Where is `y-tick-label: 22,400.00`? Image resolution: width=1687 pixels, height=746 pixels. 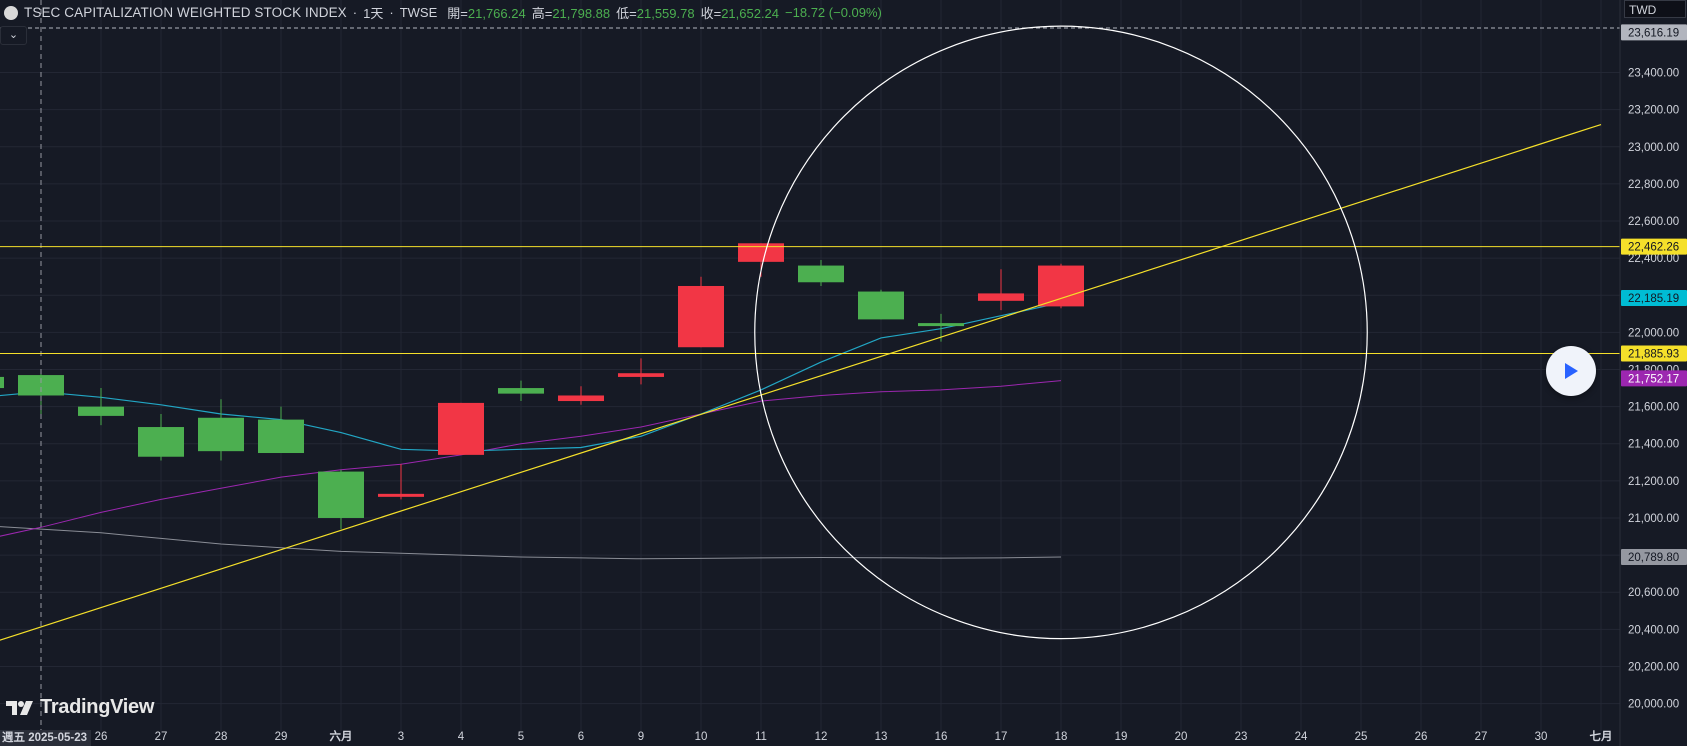 y-tick-label: 22,400.00 is located at coordinates (1653, 259).